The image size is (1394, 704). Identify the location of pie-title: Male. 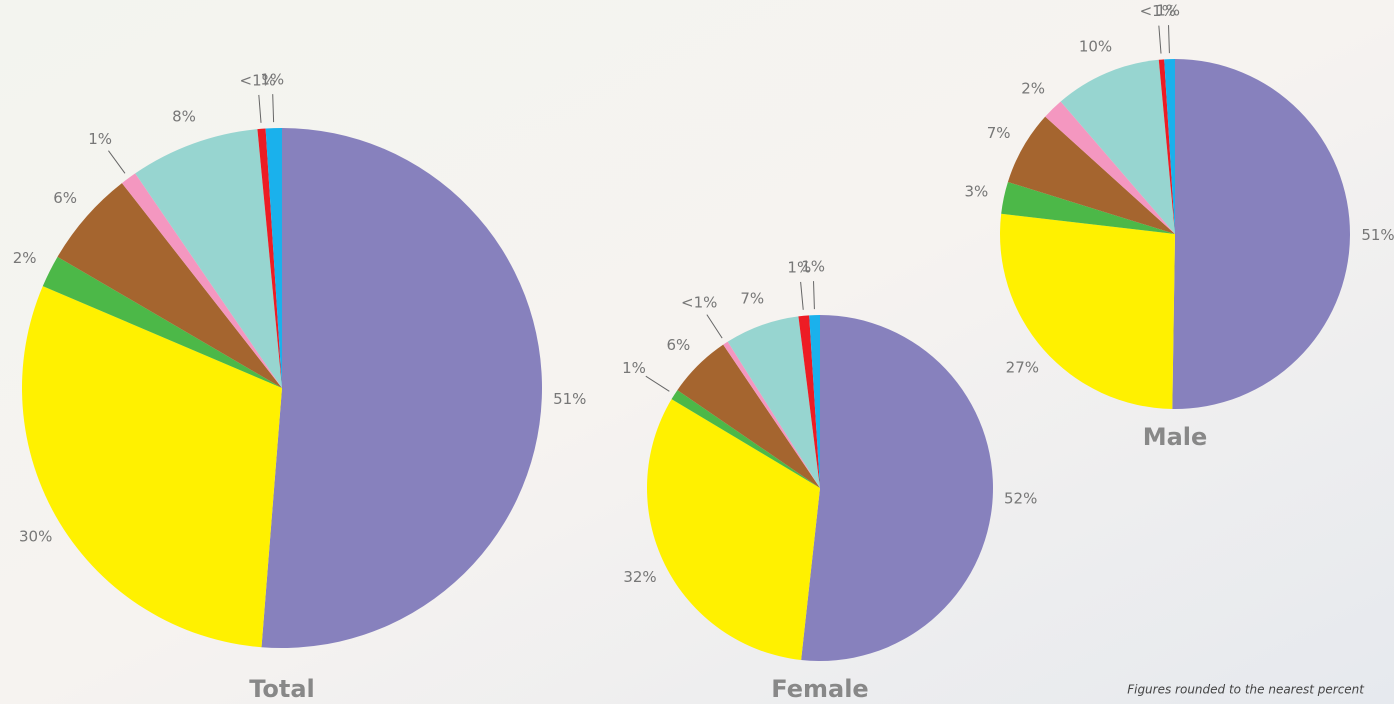
(1175, 437).